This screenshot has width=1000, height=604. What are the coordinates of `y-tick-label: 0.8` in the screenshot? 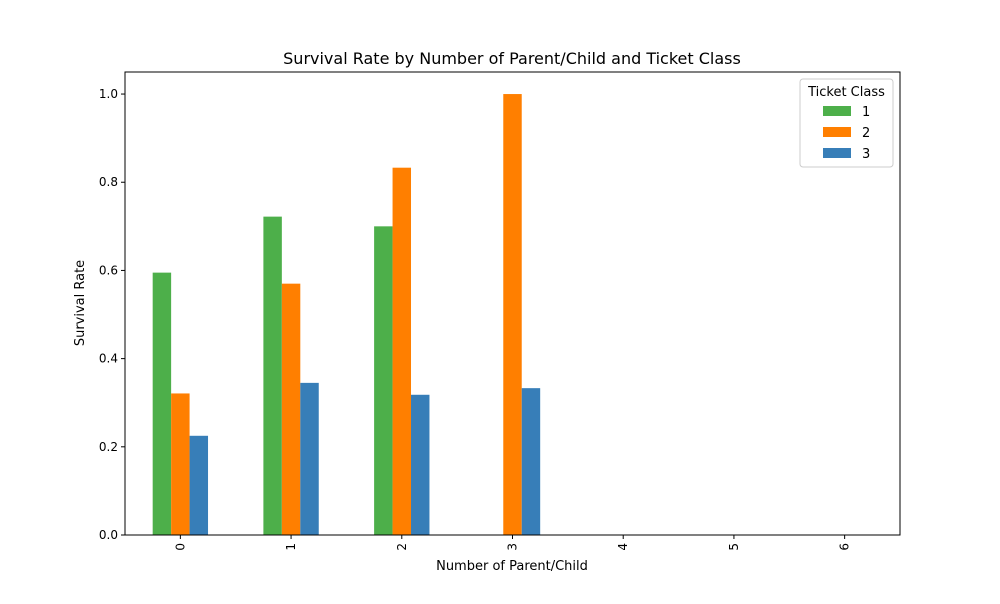 It's located at (108, 182).